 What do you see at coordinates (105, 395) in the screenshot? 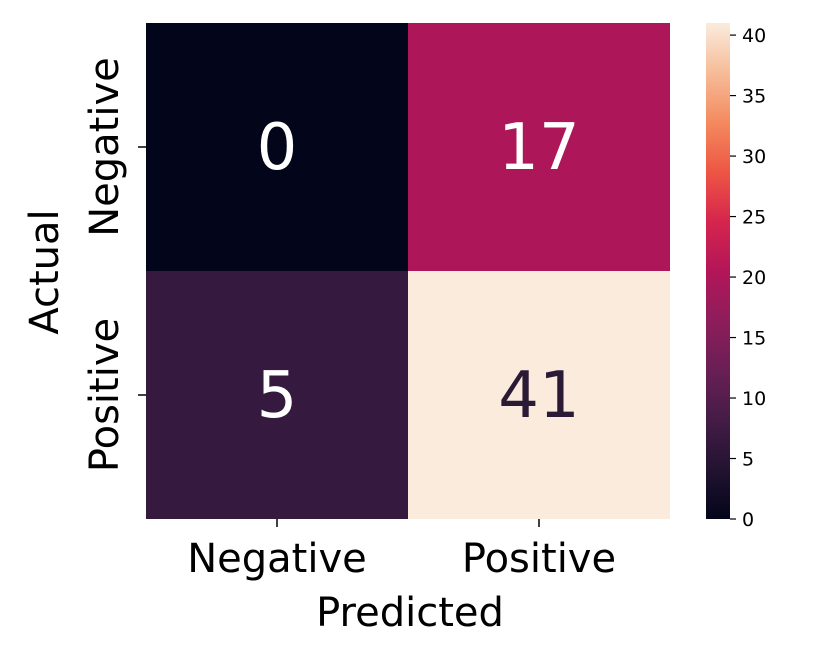
I see `y-tick-label: Positive` at bounding box center [105, 395].